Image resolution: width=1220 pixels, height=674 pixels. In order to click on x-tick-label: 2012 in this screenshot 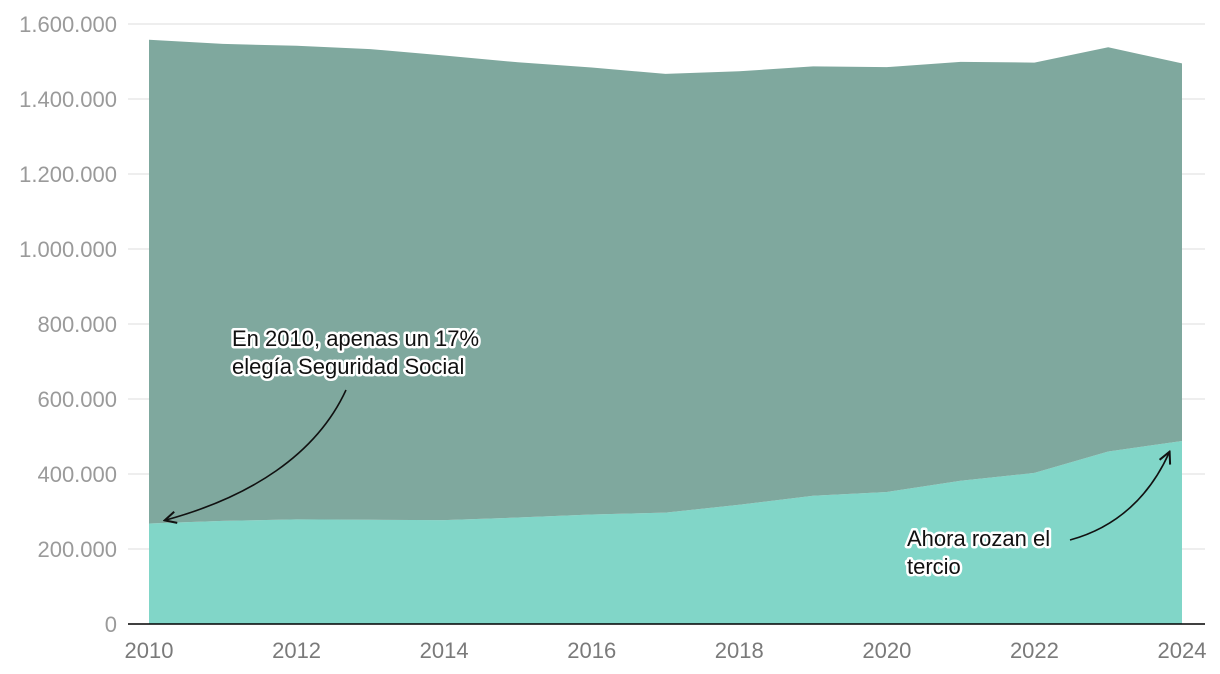, I will do `click(296, 650)`.